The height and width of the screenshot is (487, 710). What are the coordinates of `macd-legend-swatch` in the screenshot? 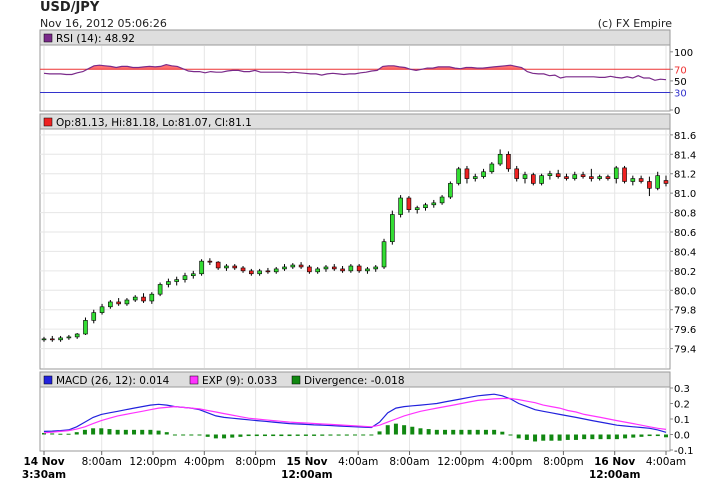 It's located at (194, 380).